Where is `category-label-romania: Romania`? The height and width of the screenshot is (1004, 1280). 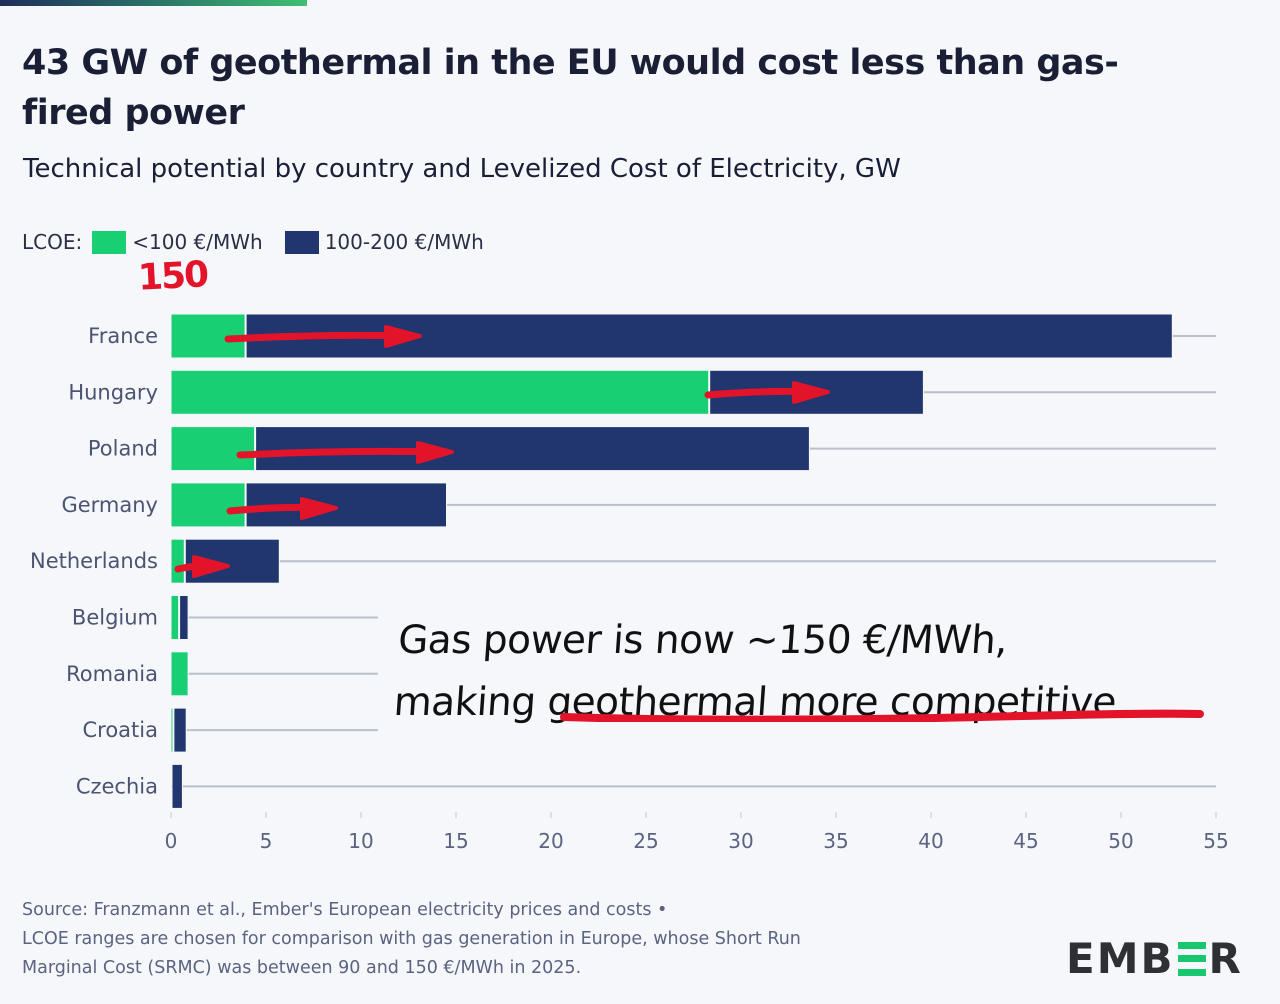
category-label-romania: Romania is located at coordinates (112, 674).